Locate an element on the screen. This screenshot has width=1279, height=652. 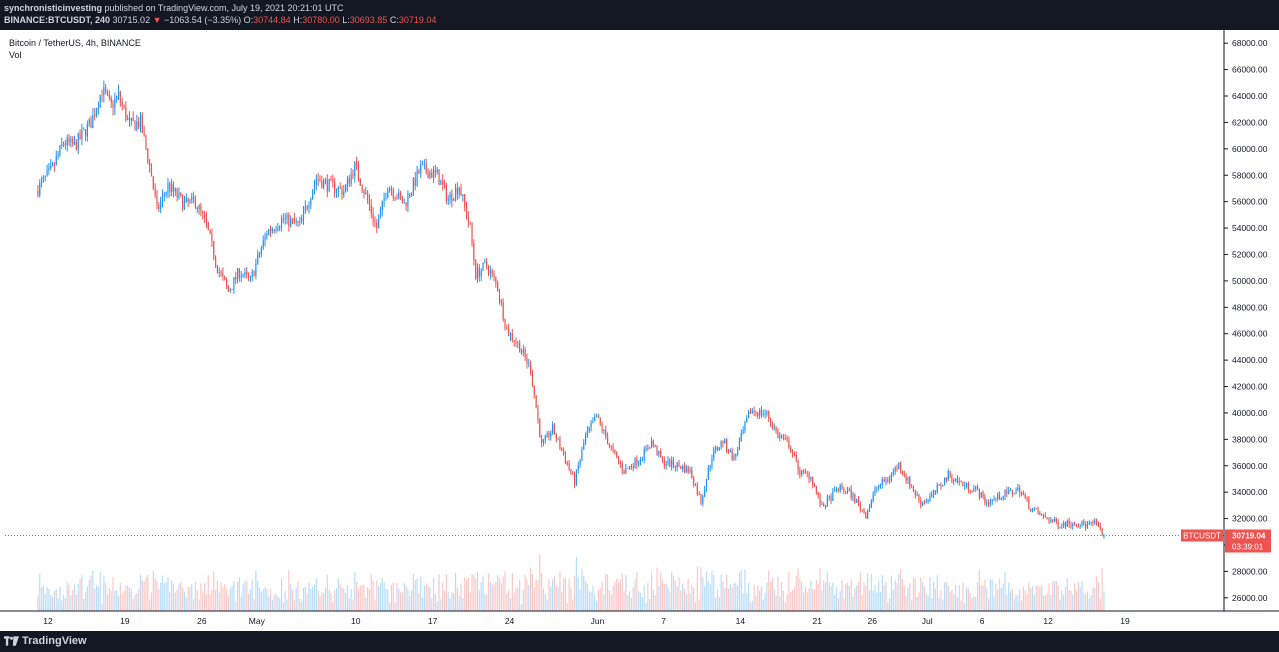
author-name: synchronisticinvesting is located at coordinates (53, 8).